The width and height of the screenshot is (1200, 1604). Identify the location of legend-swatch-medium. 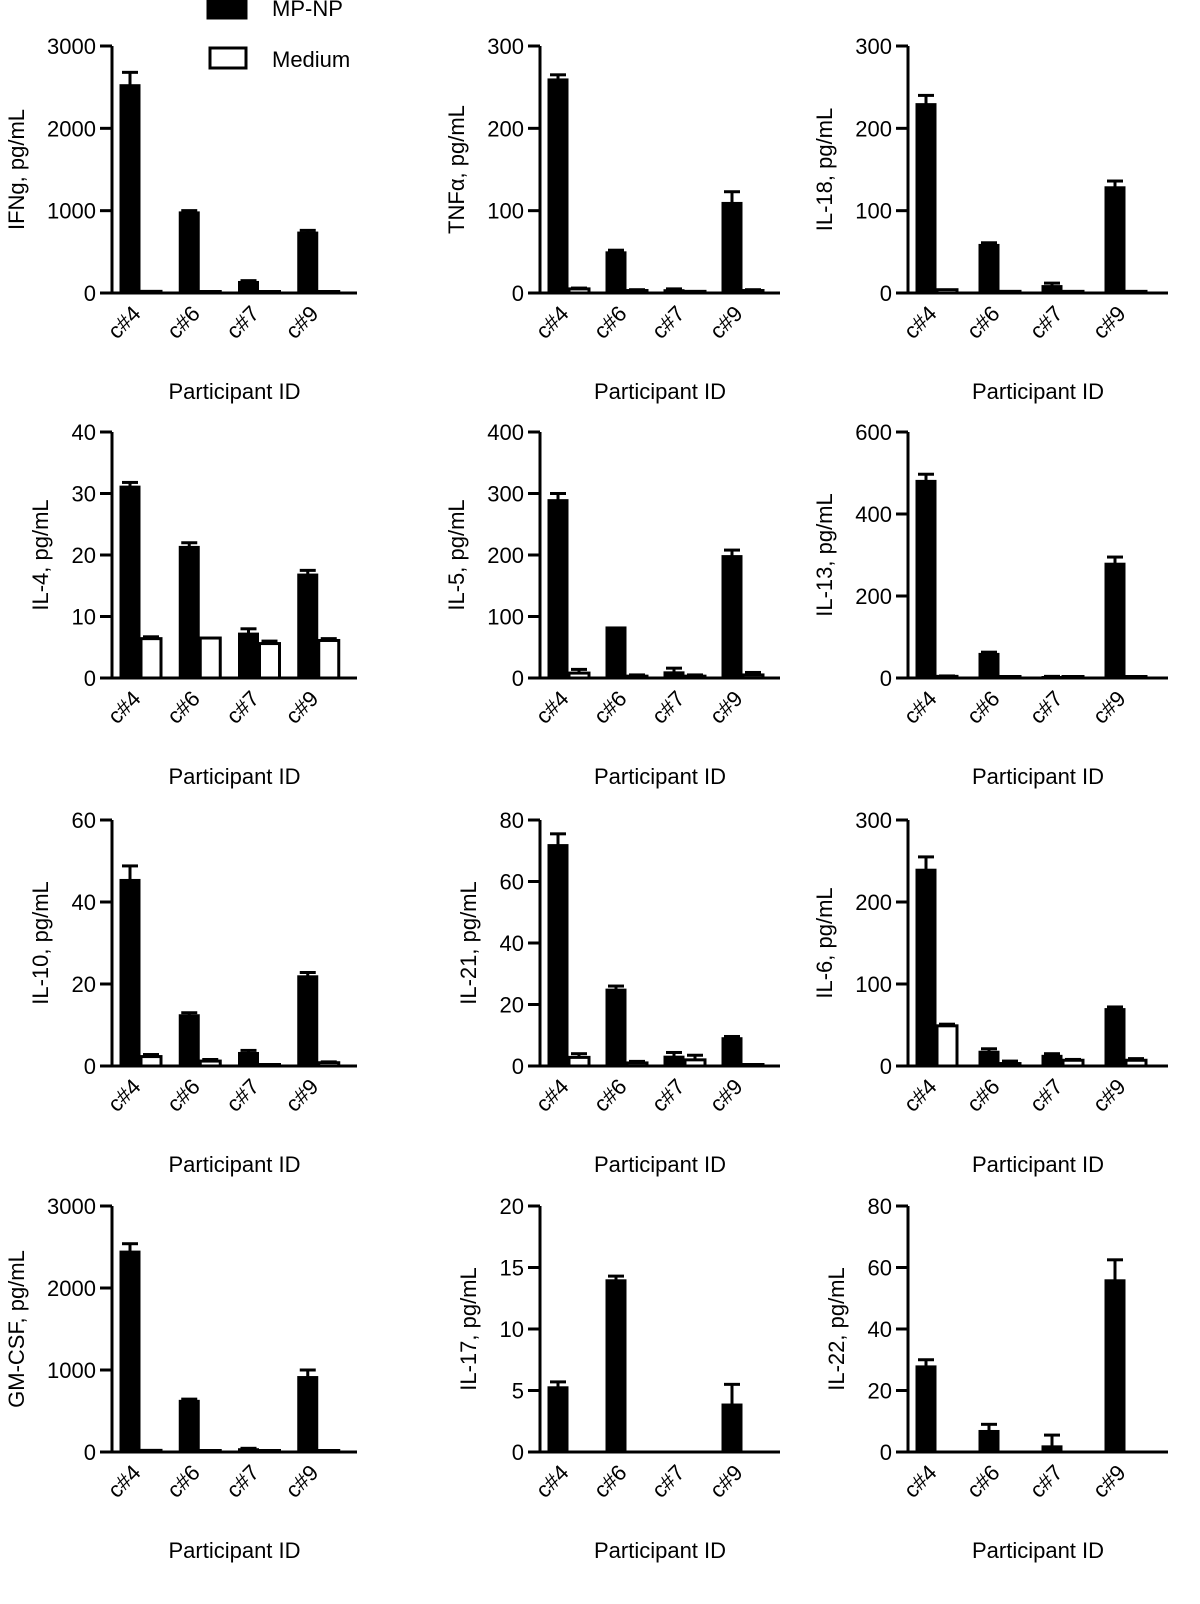
(228, 58).